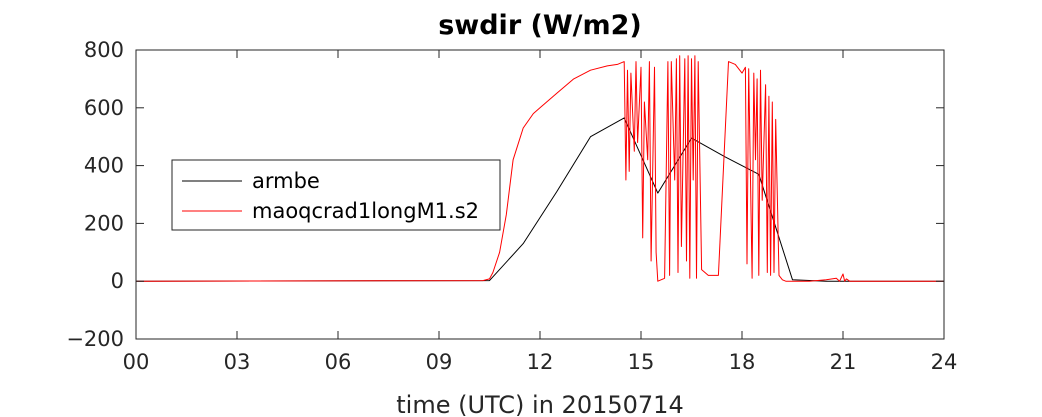 This screenshot has width=1042, height=417. Describe the element at coordinates (365, 211) in the screenshot. I see `legend-label-1: maoqcrad1longM1.s2` at that location.